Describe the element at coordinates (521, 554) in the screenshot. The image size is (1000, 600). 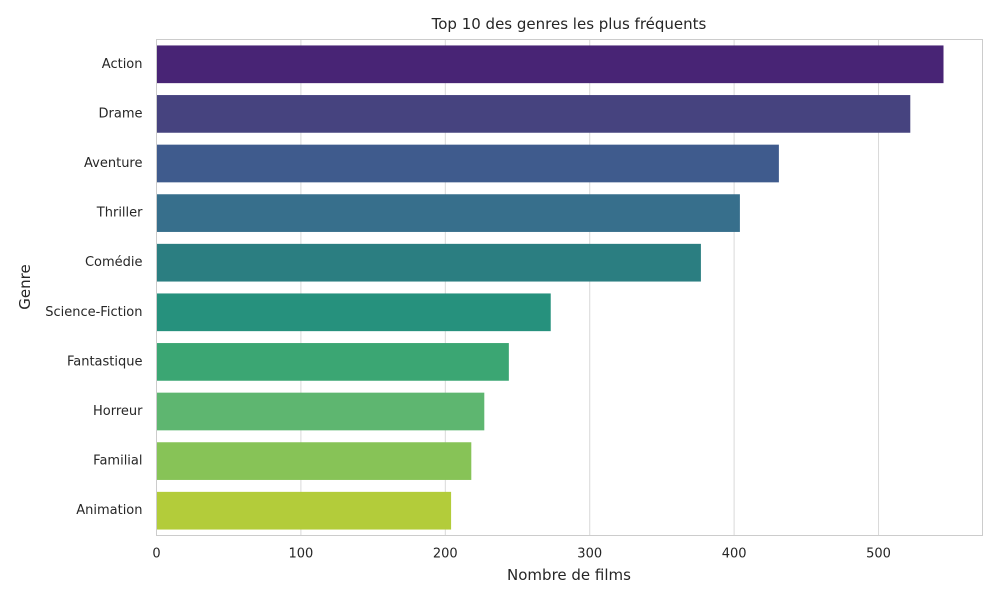
I see `x-tick-labels: 0 100 200 300 400 500` at that location.